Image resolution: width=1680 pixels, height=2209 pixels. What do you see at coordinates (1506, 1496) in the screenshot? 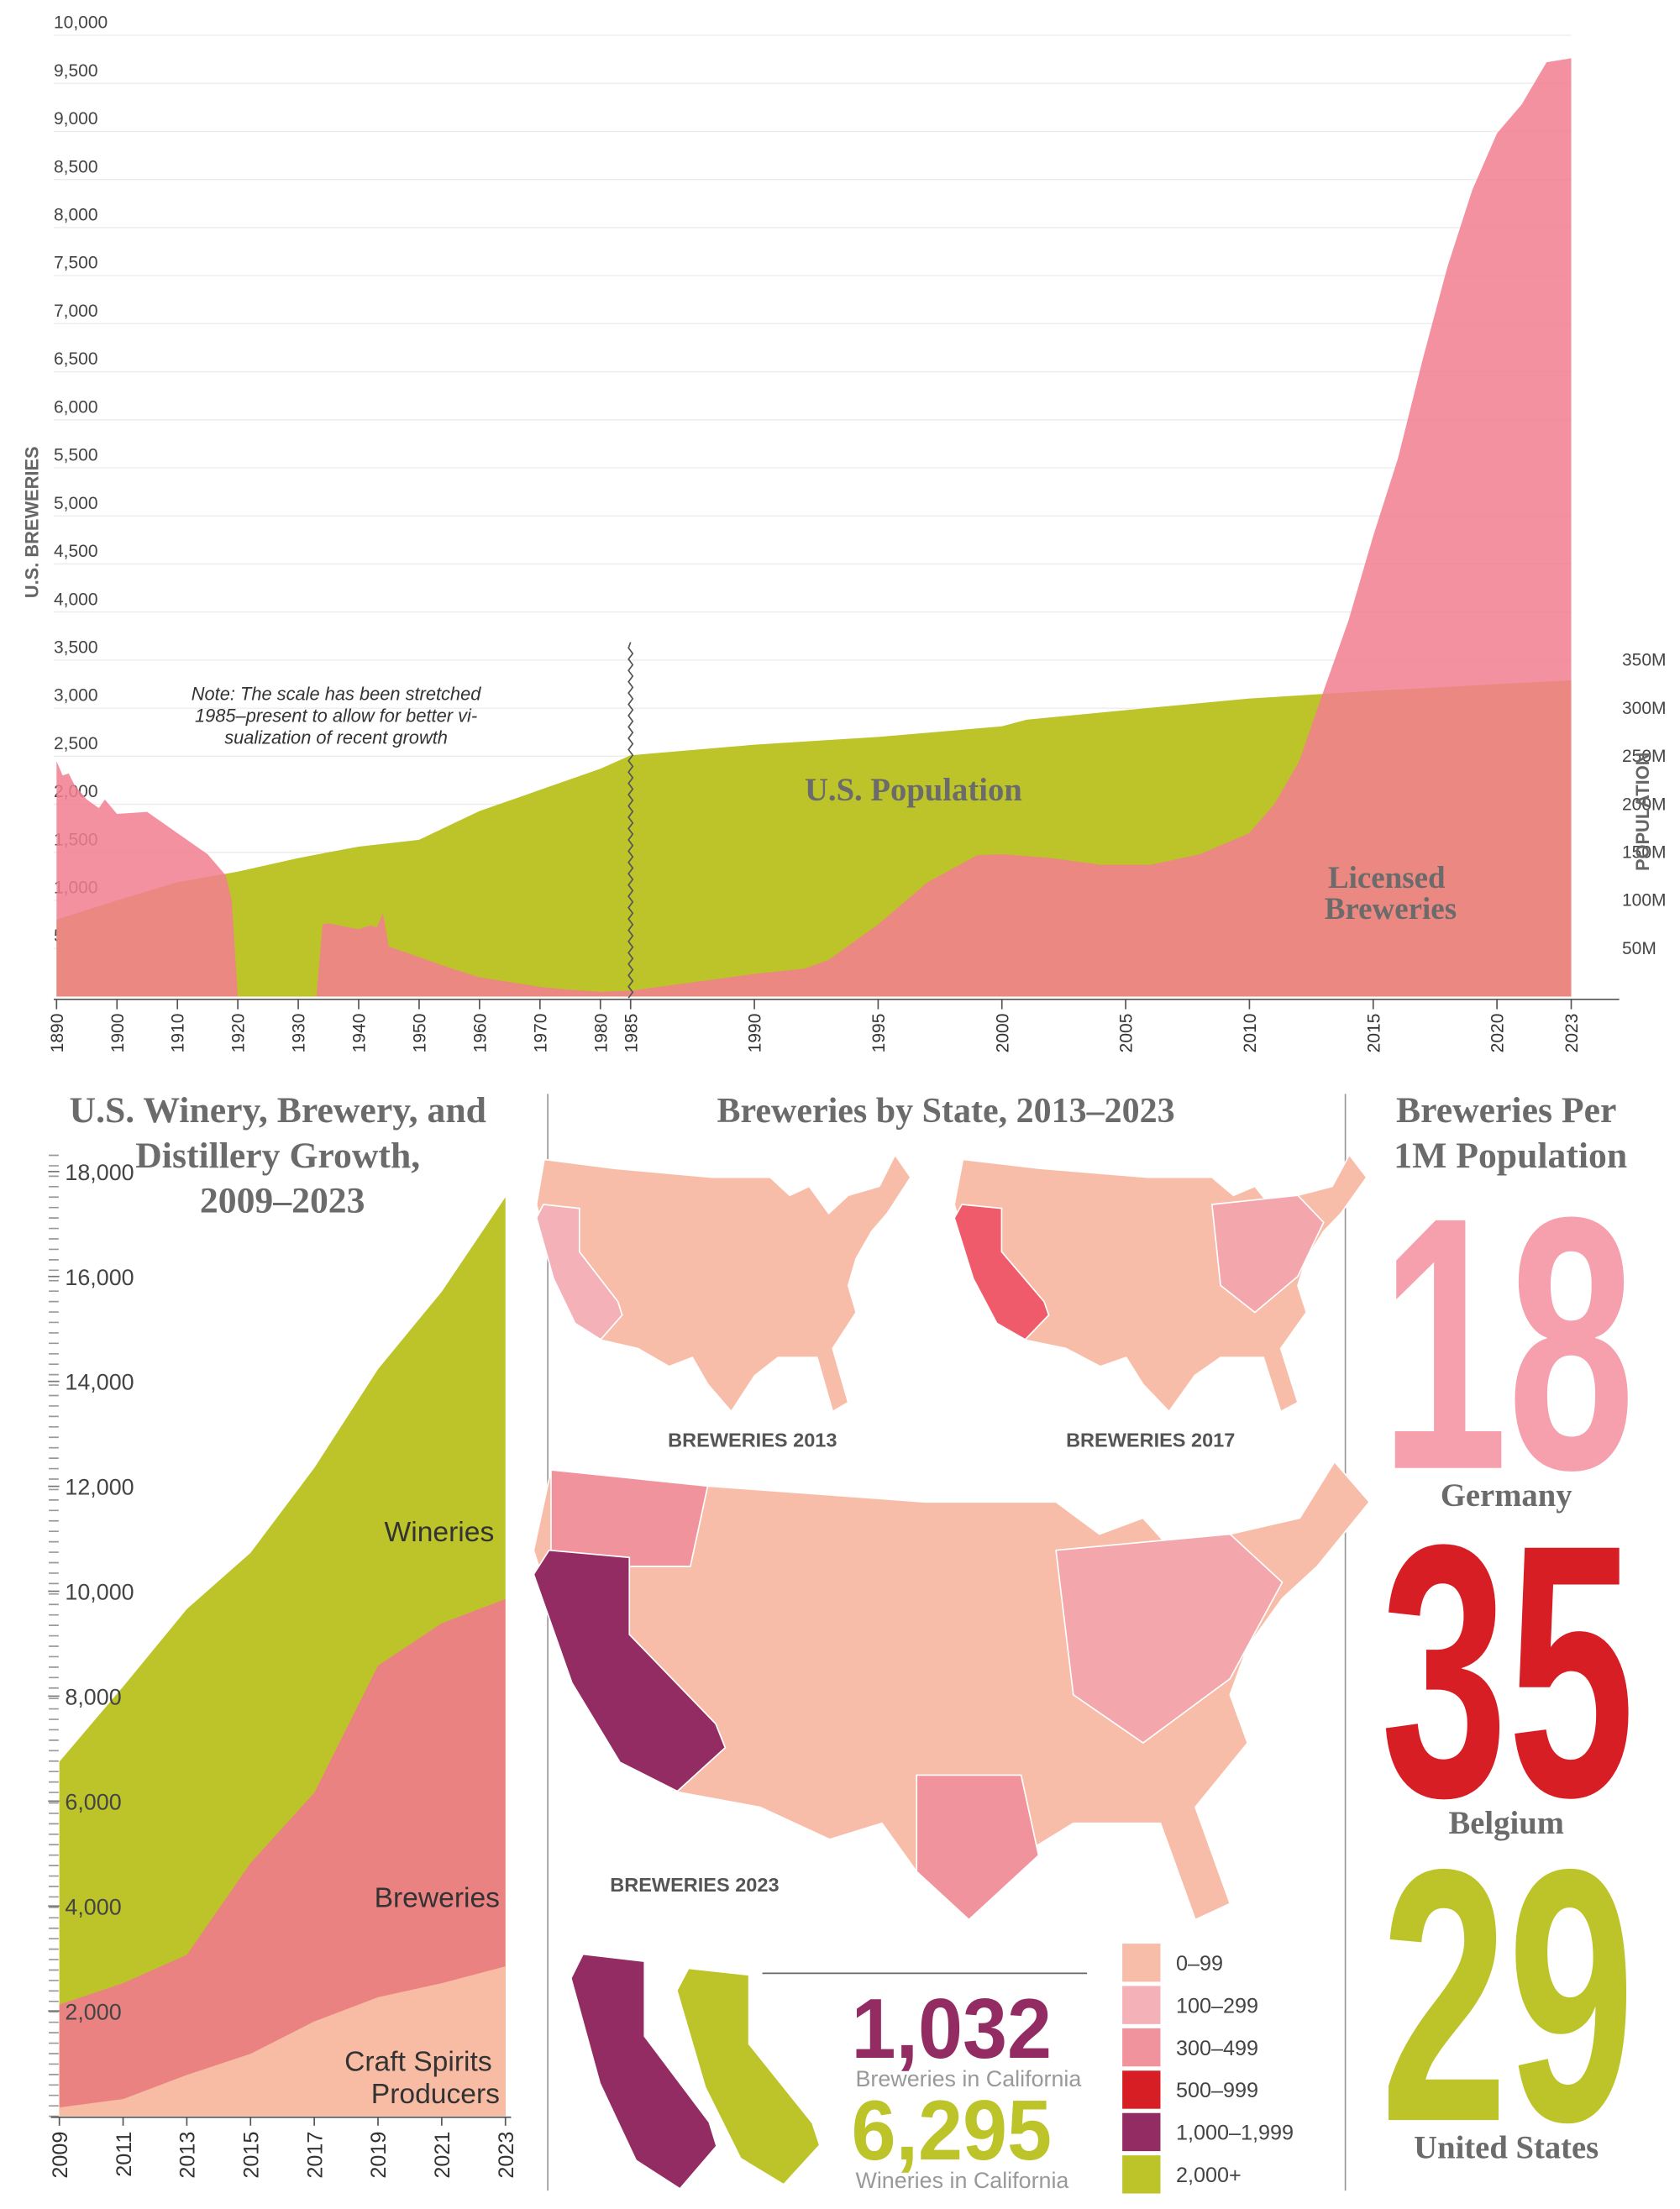
I see `country-name: Germany` at bounding box center [1506, 1496].